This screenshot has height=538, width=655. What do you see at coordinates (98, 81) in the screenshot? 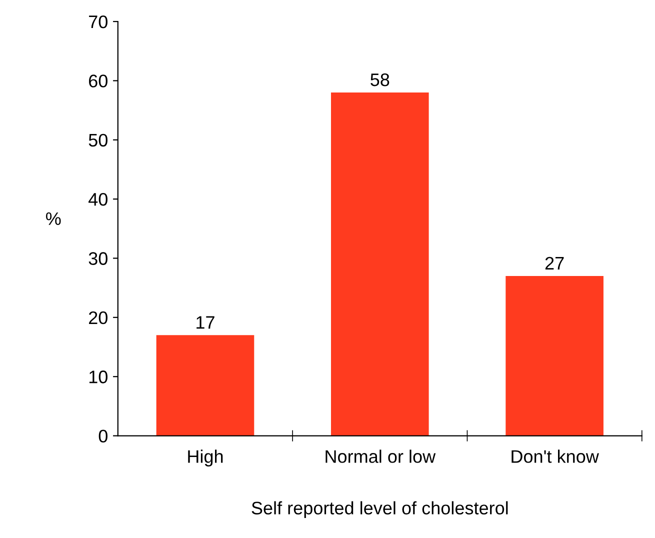
I see `y-tick-label: 60` at bounding box center [98, 81].